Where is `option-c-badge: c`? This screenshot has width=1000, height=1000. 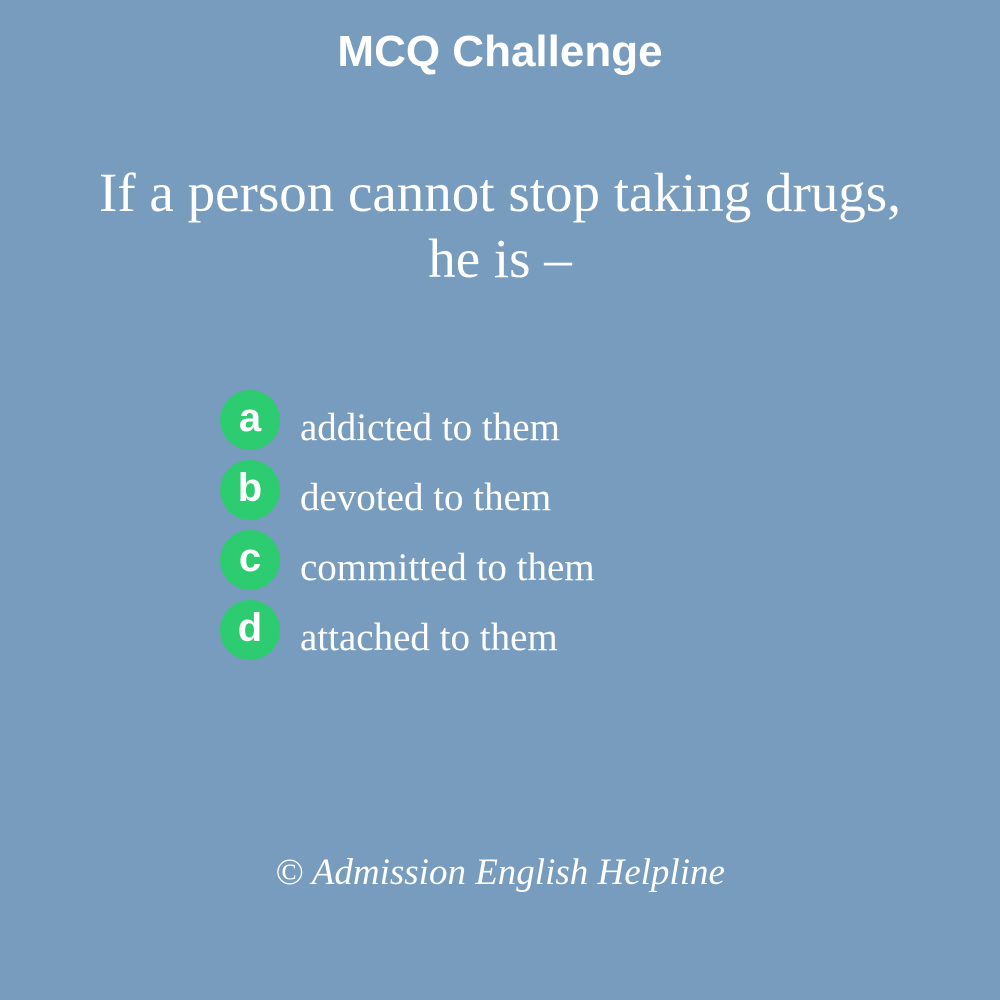 option-c-badge: c is located at coordinates (250, 560).